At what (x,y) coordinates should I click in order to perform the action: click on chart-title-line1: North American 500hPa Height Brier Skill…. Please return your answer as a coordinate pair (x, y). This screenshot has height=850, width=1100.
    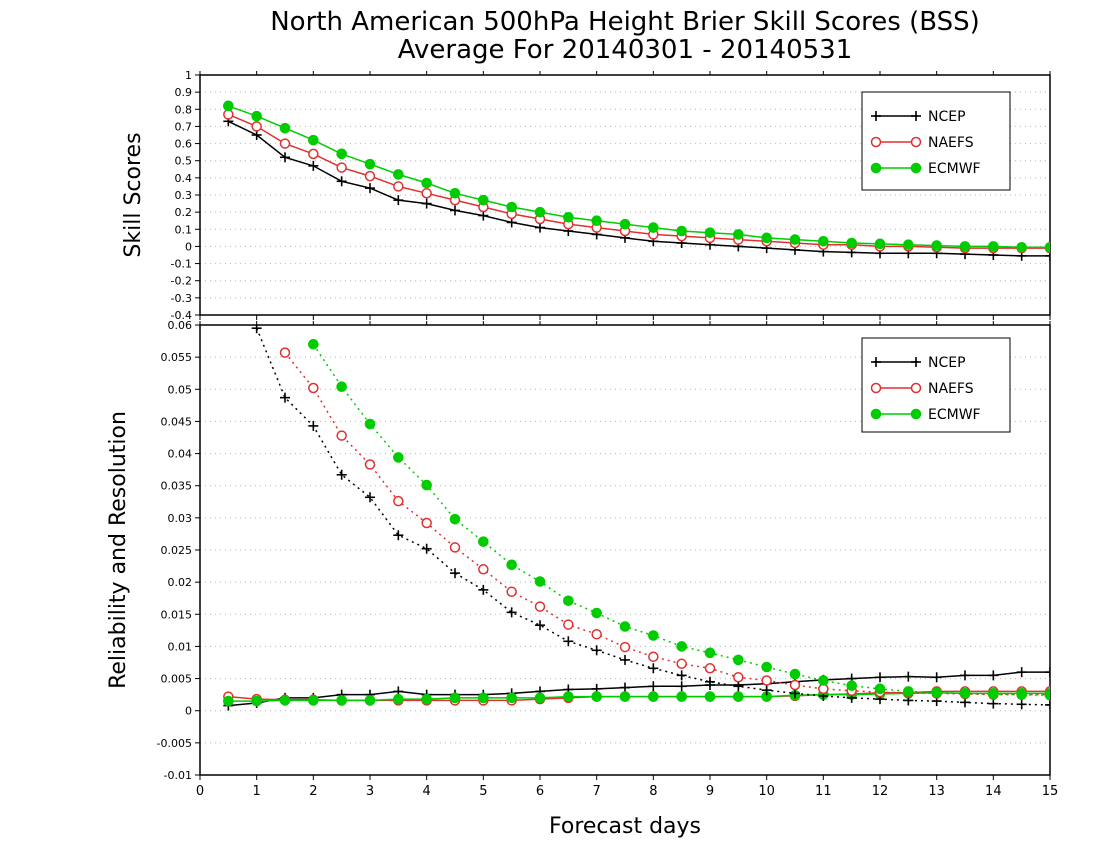
    Looking at the image, I should click on (625, 22).